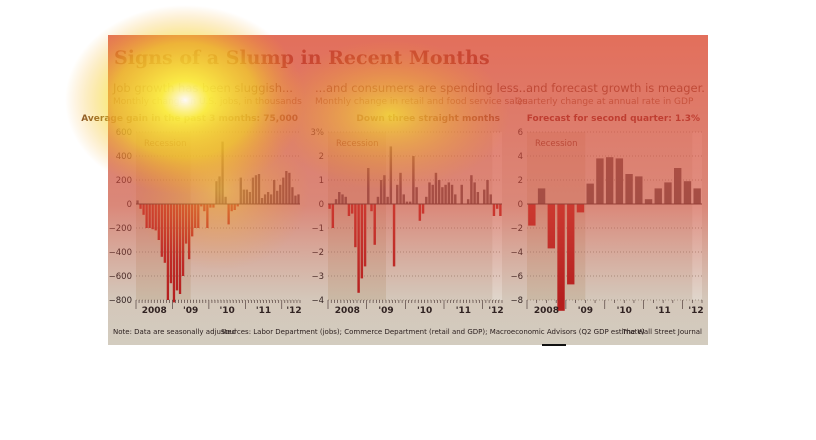 This screenshot has width=816, height=440. Describe the element at coordinates (554, 345) in the screenshot. I see `scroll-marker` at that location.